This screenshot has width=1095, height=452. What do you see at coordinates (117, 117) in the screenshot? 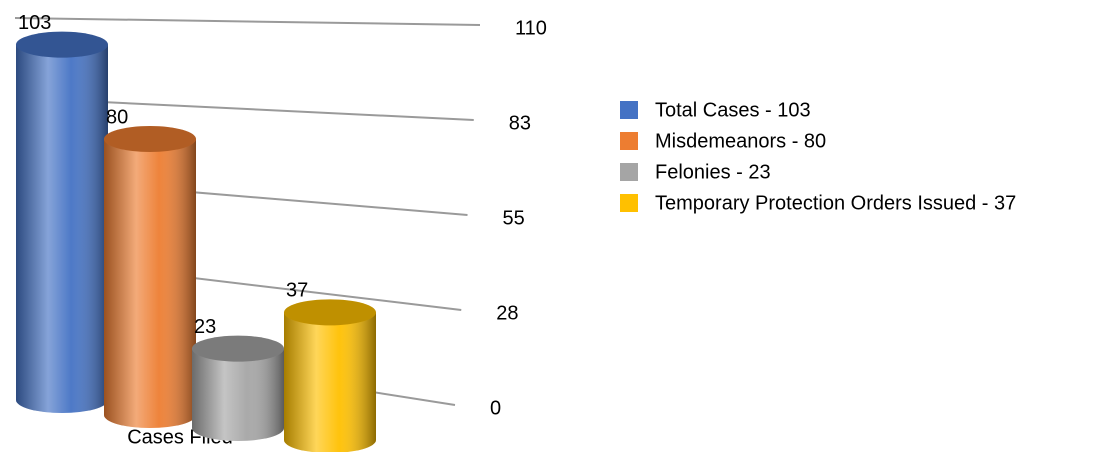
I see `data-label: 80` at bounding box center [117, 117].